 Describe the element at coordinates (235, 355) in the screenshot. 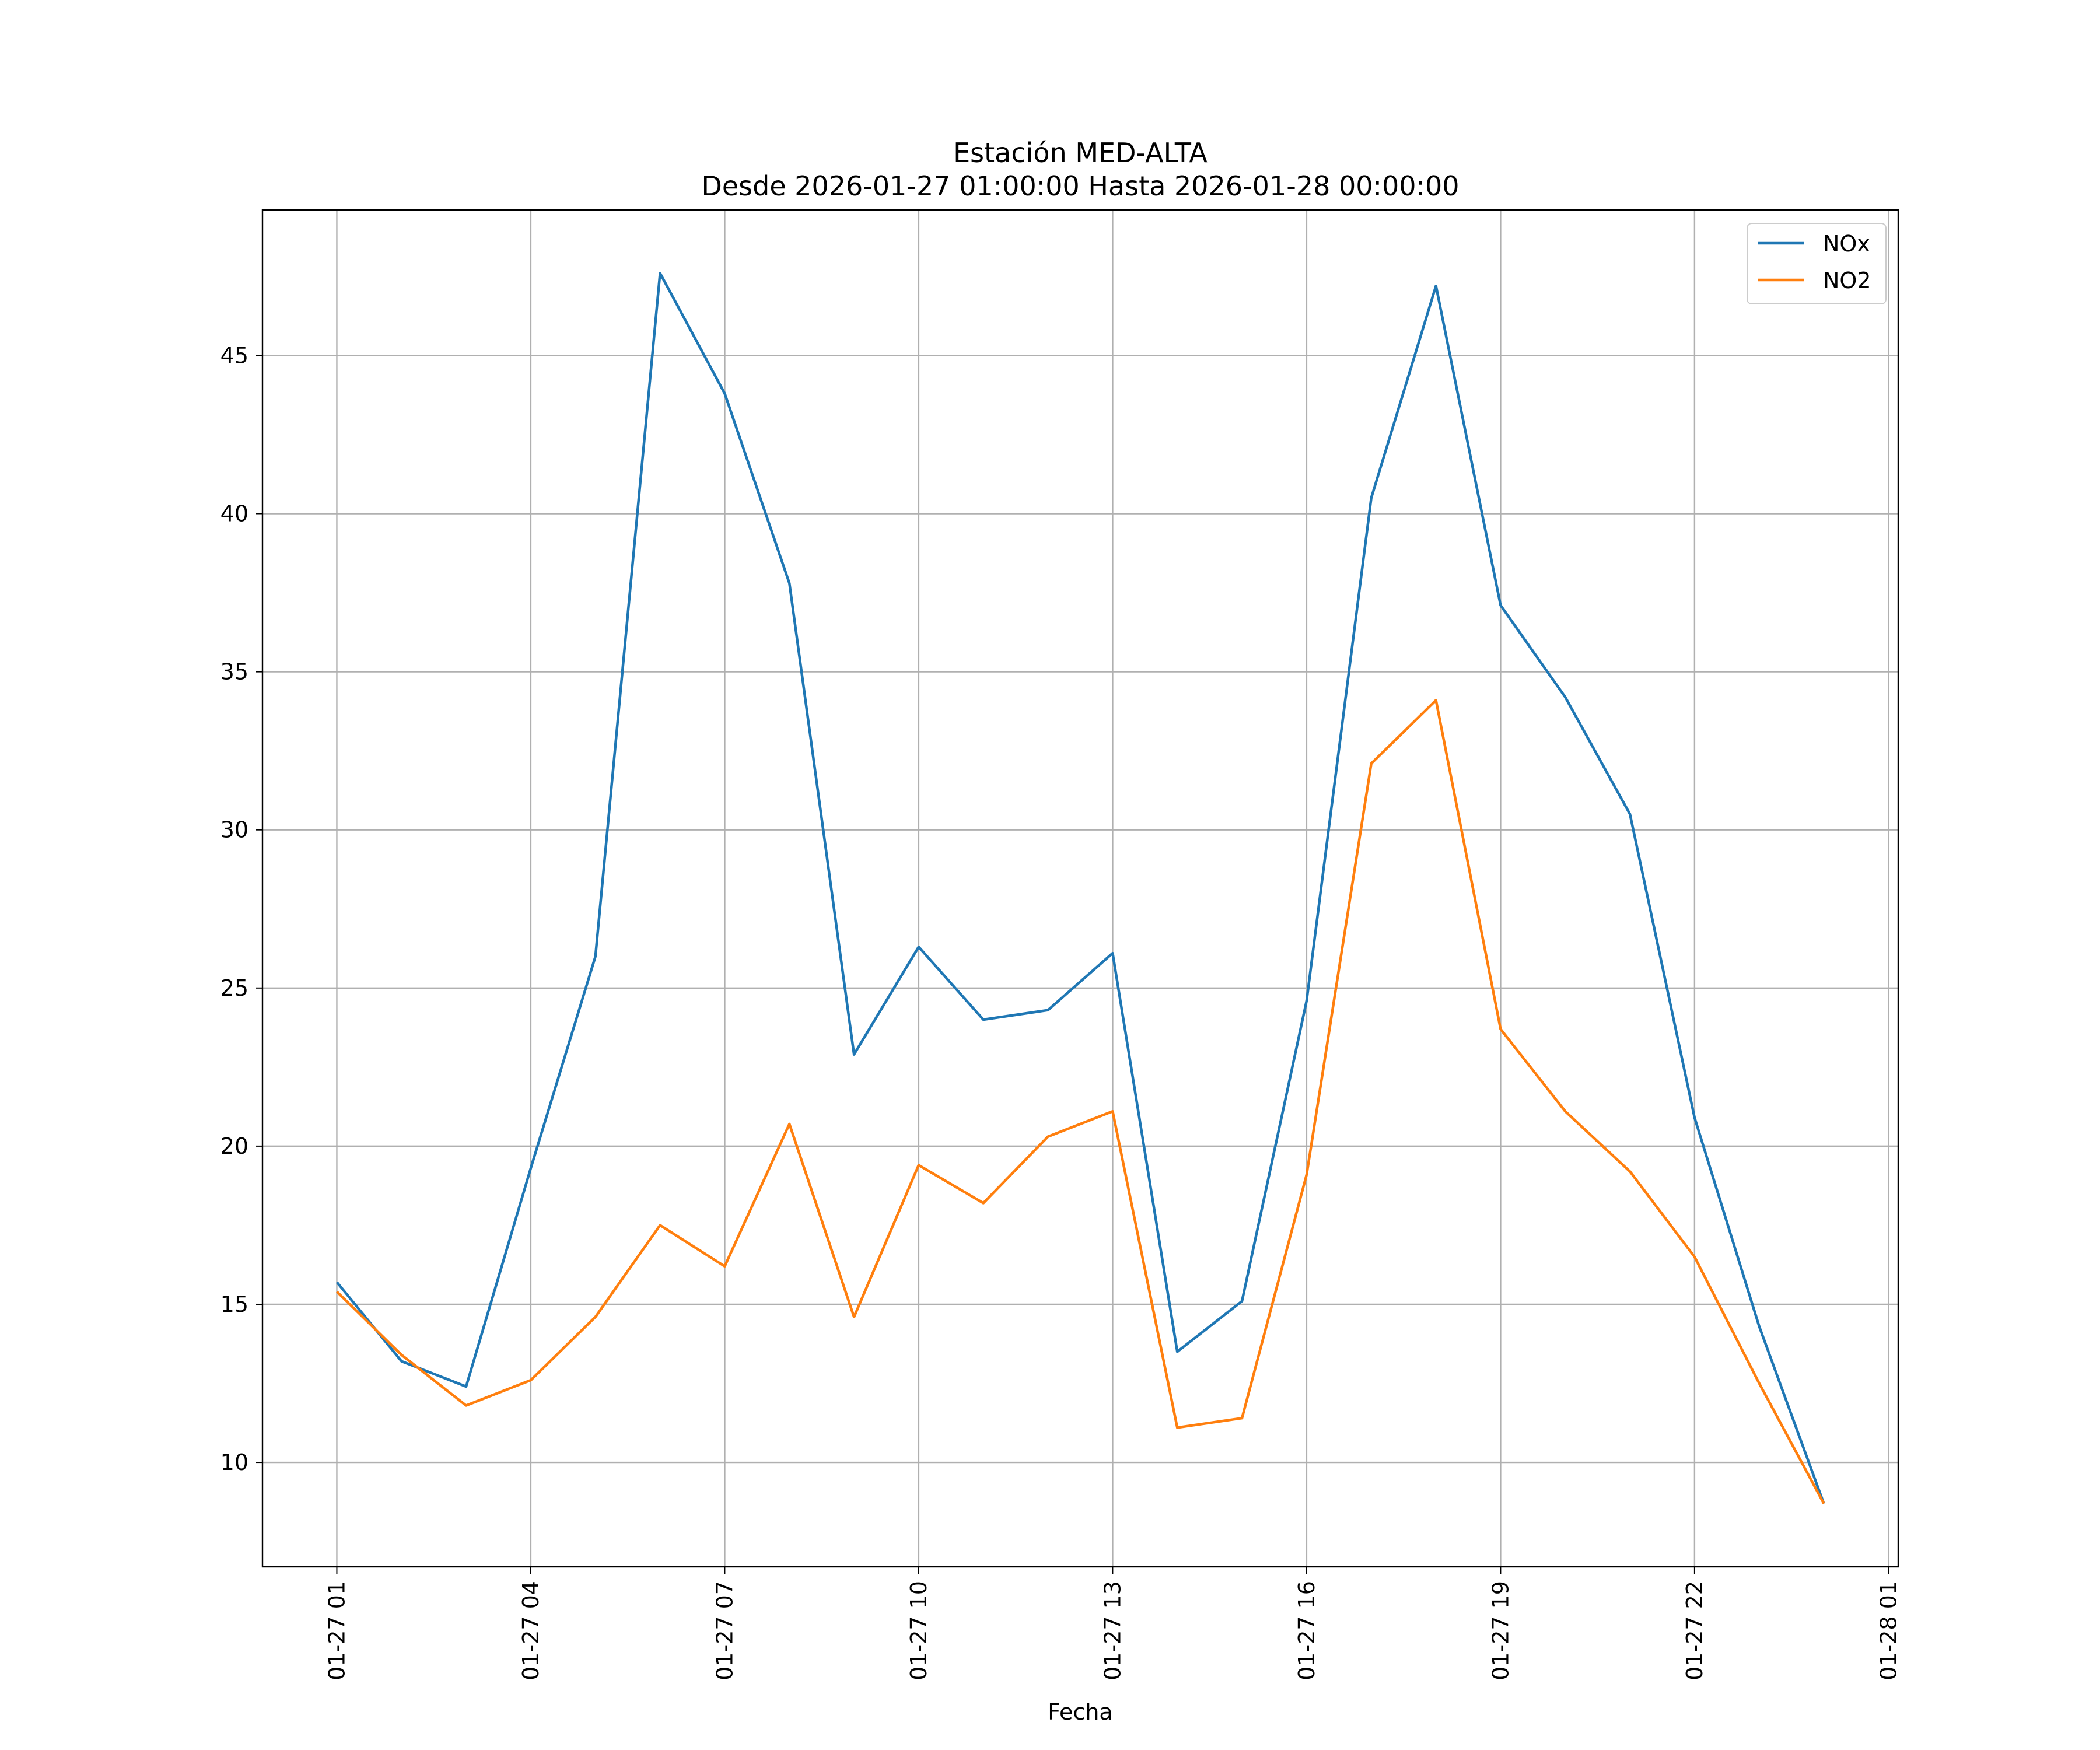

I see `y-tick-label: 45` at that location.